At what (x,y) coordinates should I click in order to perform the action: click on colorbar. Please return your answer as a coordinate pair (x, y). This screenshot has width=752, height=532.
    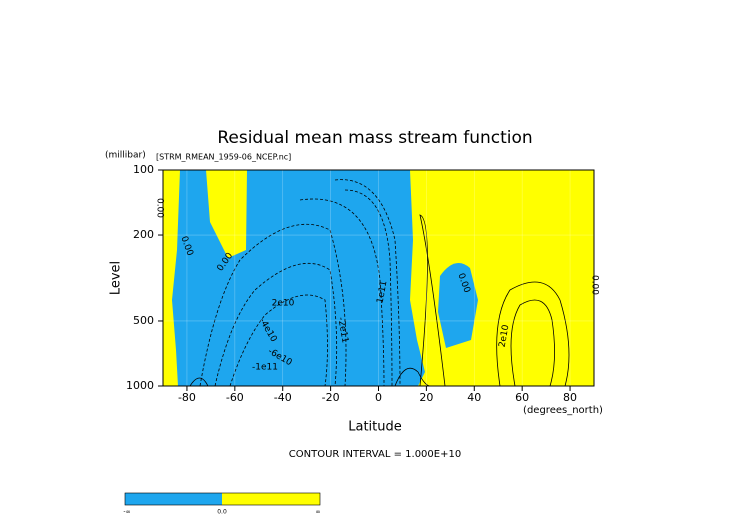
    Looking at the image, I should click on (222, 499).